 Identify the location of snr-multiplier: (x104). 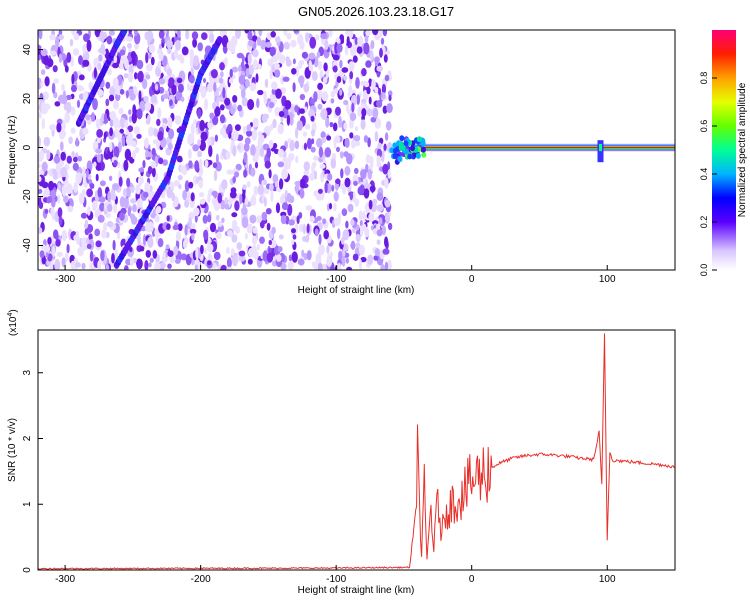
(13, 322).